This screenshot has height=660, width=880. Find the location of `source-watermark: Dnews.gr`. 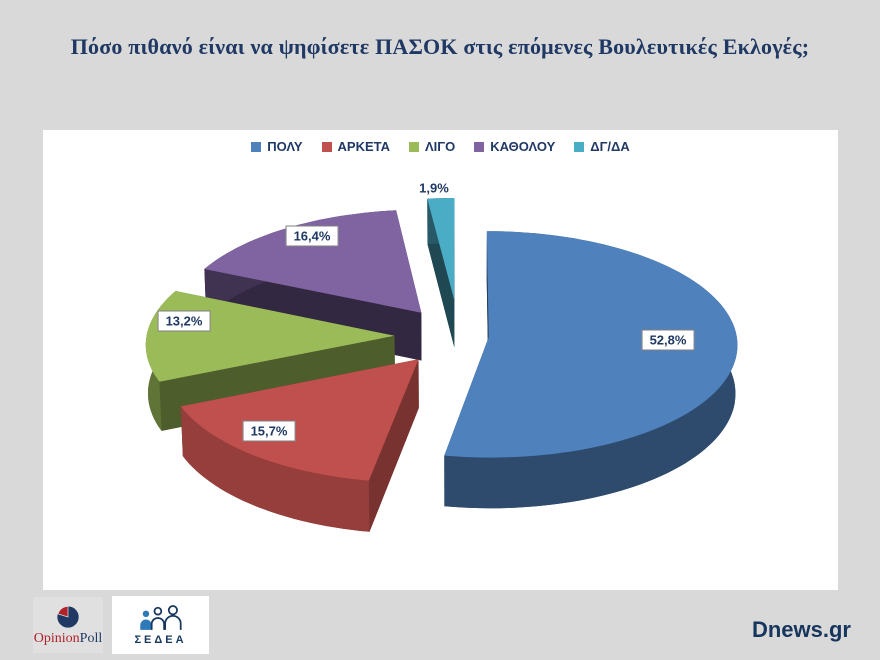

source-watermark: Dnews.gr is located at coordinates (801, 629).